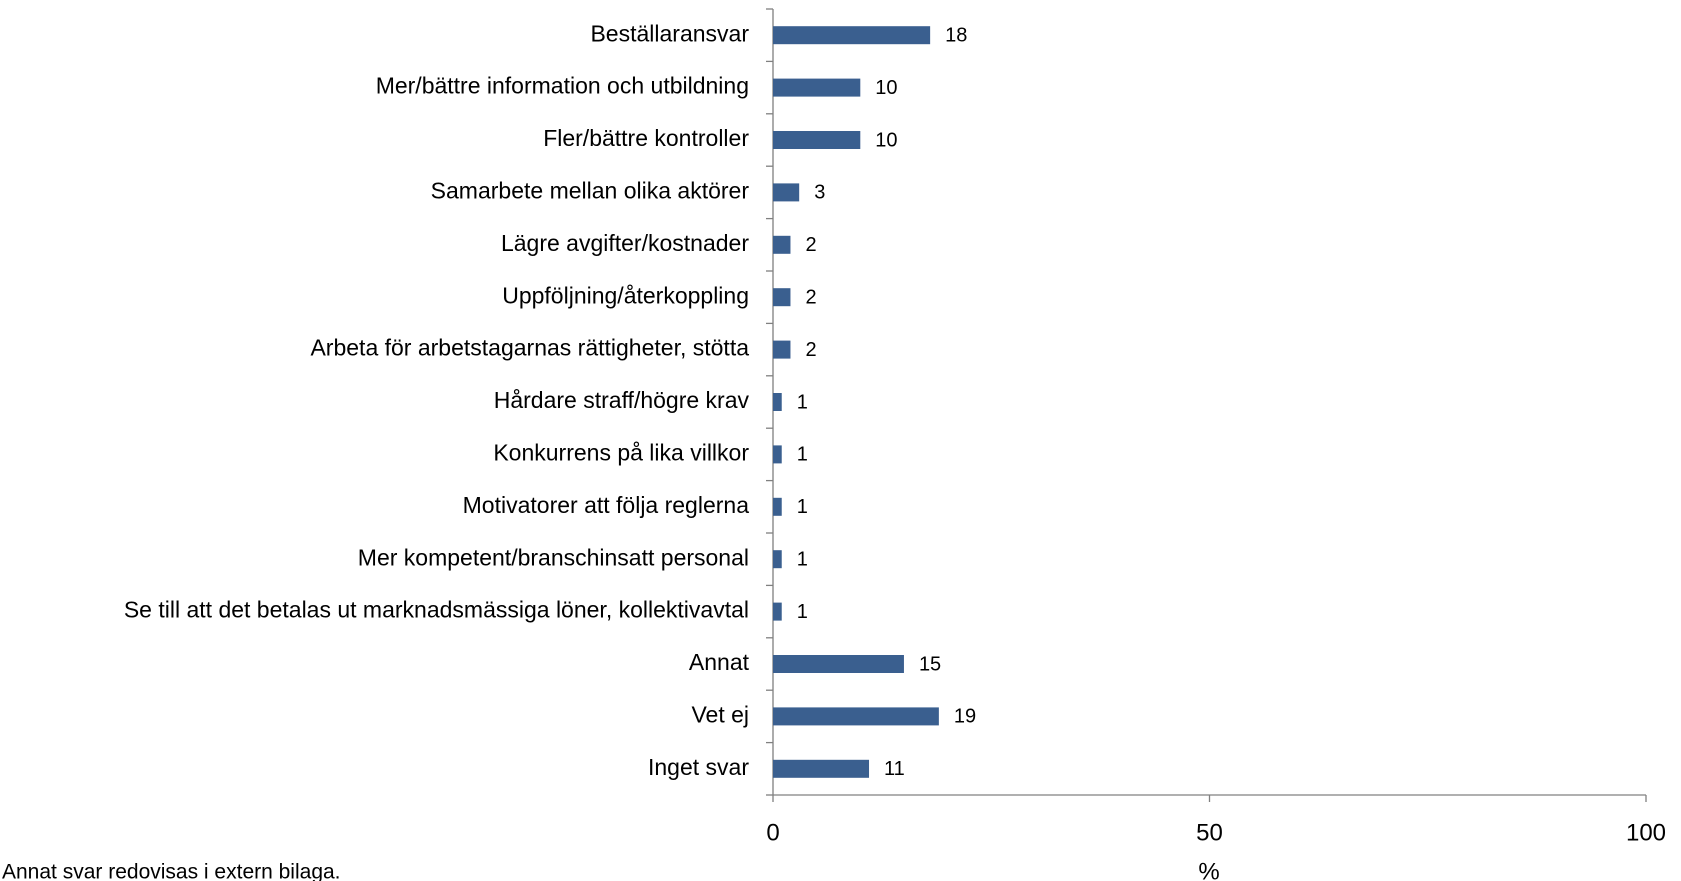  I want to click on value-label: 19, so click(965, 717).